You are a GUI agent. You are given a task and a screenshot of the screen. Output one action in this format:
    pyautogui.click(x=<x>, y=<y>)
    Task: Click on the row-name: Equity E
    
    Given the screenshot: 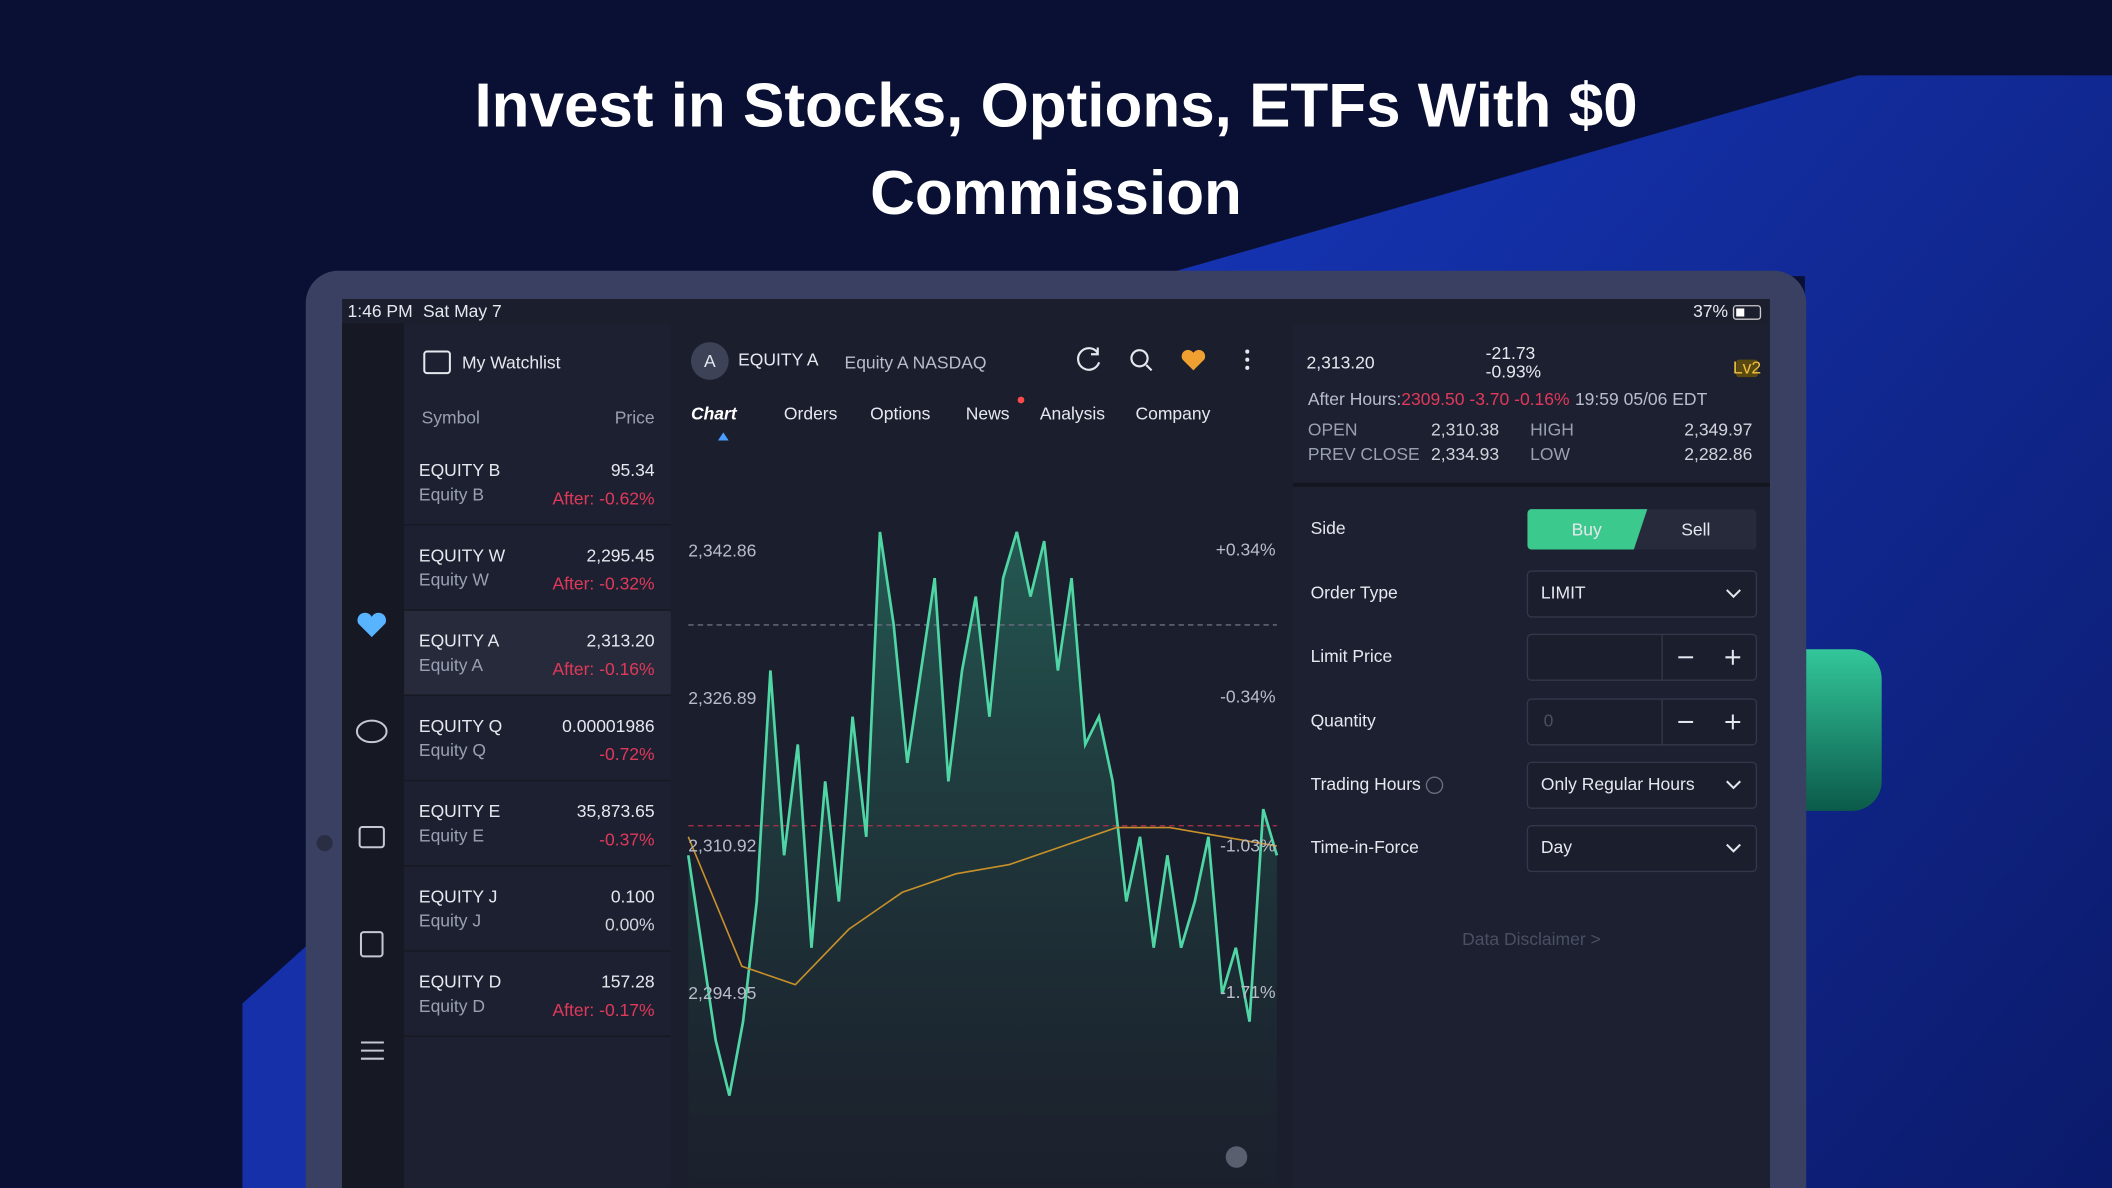 What is the action you would take?
    pyautogui.click(x=451, y=835)
    